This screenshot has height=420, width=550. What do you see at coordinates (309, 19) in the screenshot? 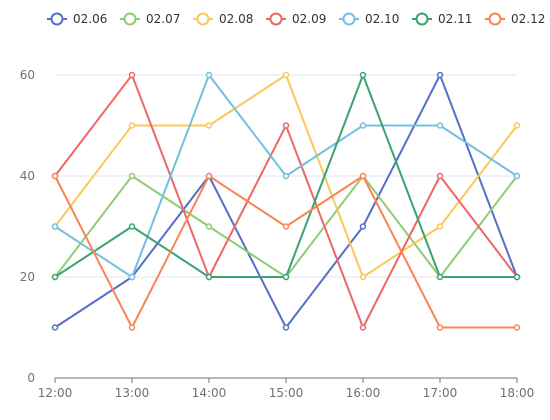
I see `legend-label: 02.09` at bounding box center [309, 19].